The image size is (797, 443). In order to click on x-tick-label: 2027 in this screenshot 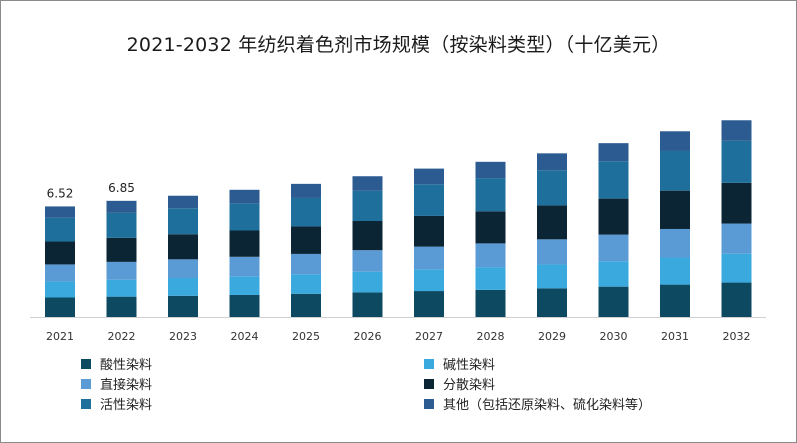, I will do `click(429, 336)`.